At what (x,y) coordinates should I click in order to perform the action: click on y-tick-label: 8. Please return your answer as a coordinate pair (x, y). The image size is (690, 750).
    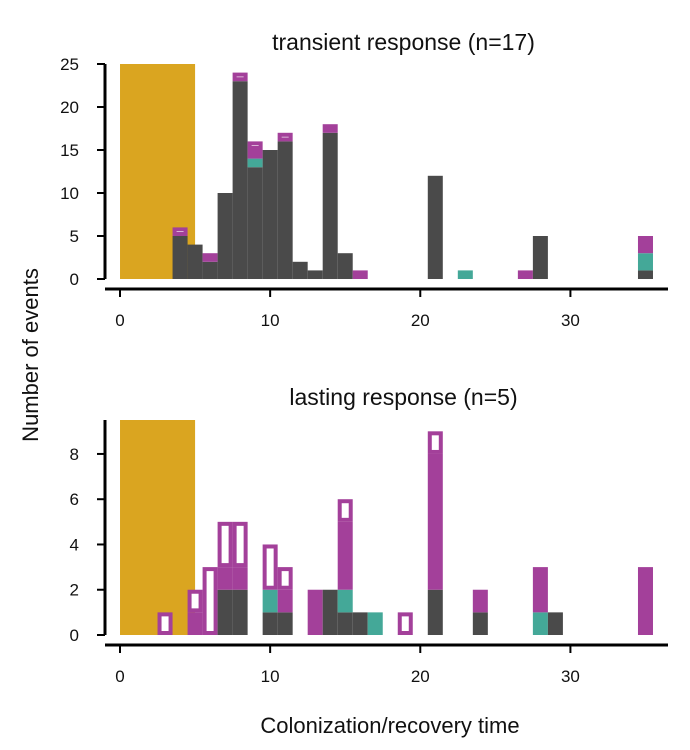
    Looking at the image, I should click on (74, 454).